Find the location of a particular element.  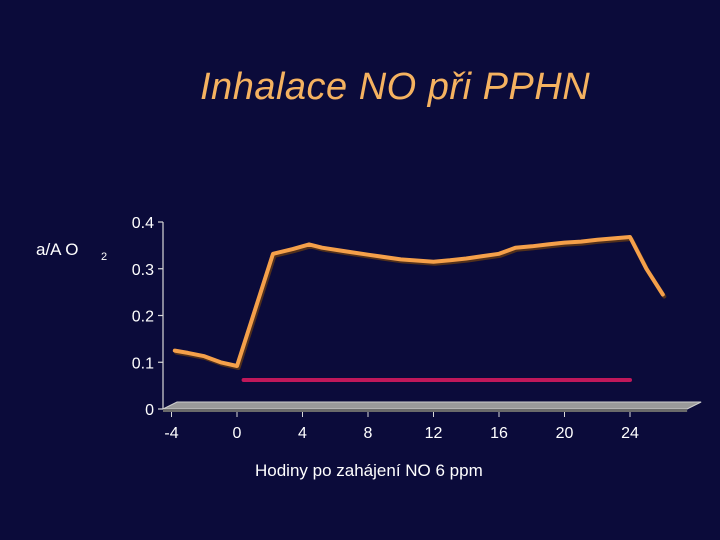

y-tick-labels: 0 0.1 0.2 0.3 0.4 is located at coordinates (143, 317).